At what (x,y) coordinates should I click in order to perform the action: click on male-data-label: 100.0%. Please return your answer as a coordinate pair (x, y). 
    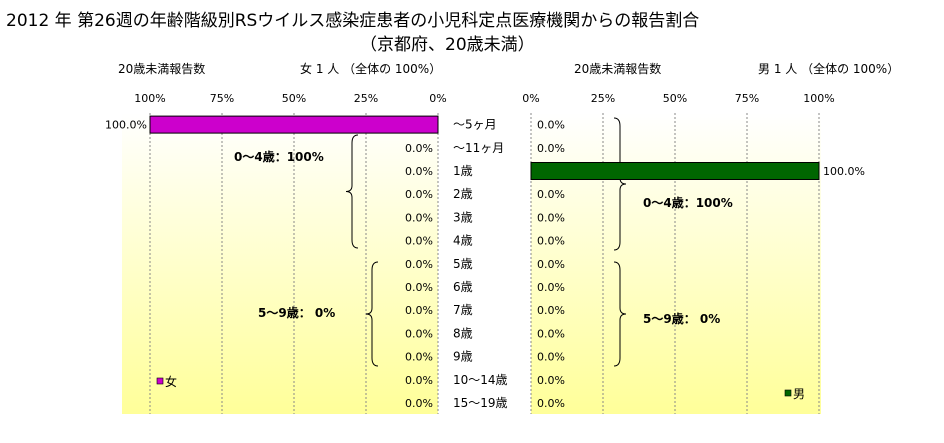
    Looking at the image, I should click on (844, 171).